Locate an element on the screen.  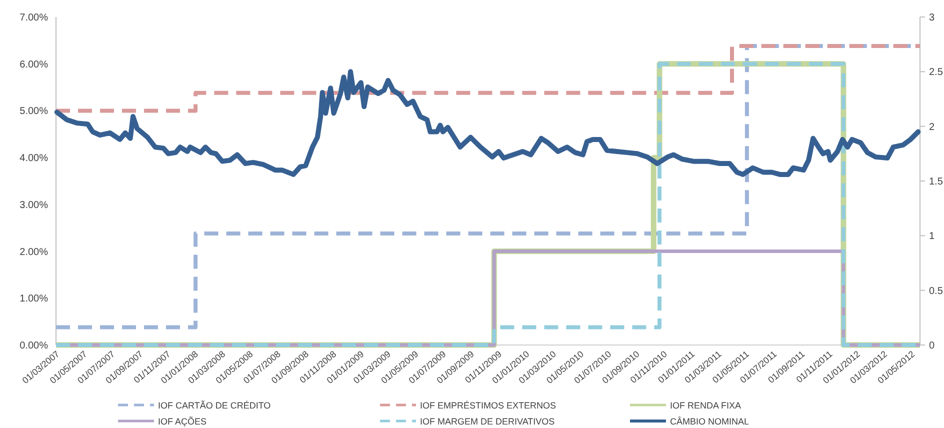
legend-label: IOF RENDA FIXA is located at coordinates (706, 405).